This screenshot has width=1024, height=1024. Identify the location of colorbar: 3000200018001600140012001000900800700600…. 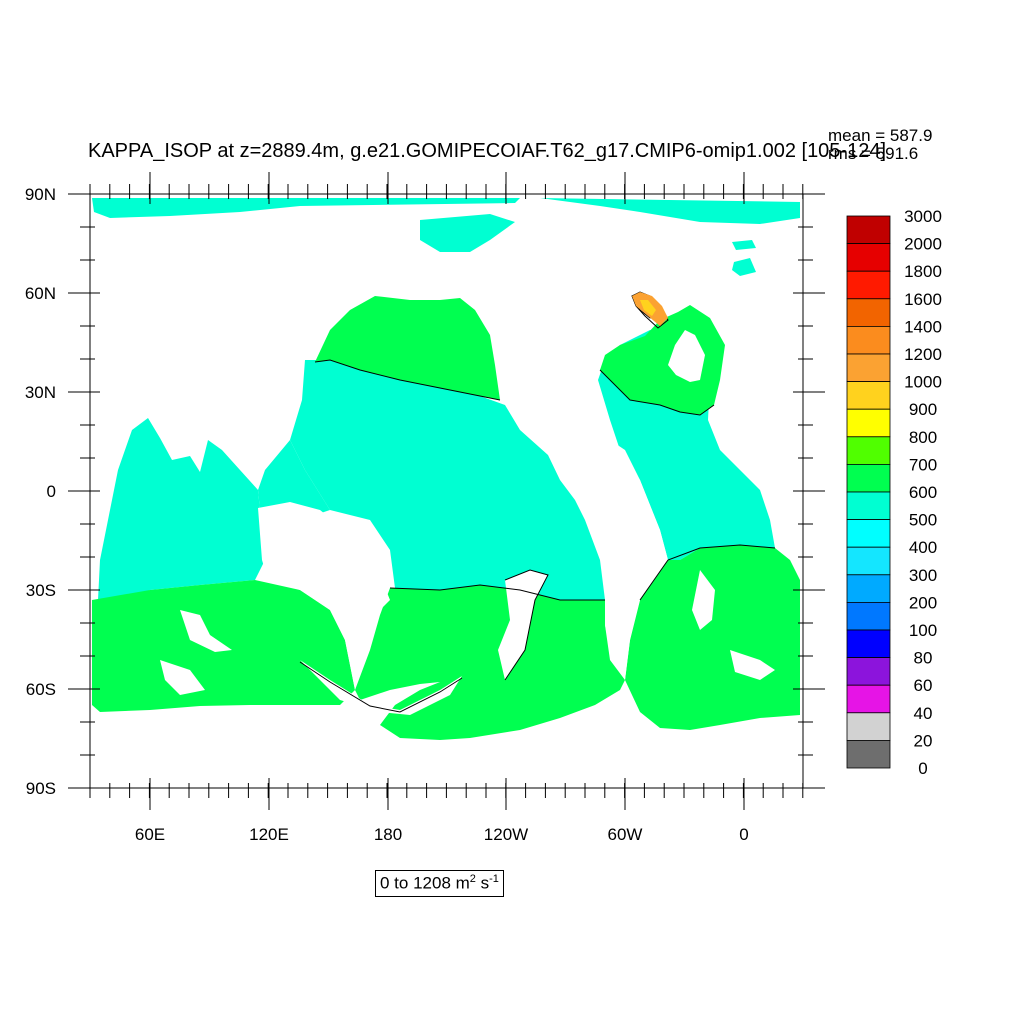
(894, 492).